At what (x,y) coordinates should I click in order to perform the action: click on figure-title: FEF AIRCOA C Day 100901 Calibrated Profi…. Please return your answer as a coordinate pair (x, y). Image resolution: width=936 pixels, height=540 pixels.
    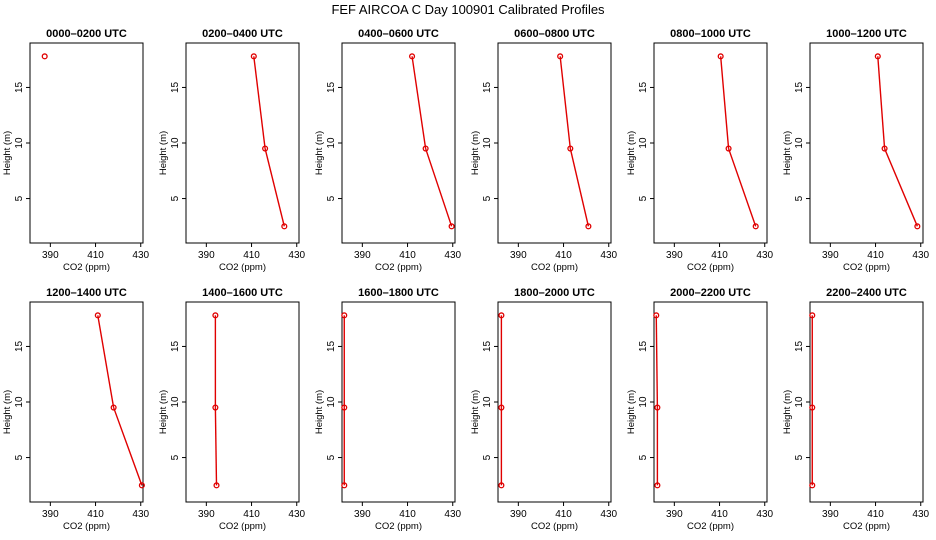
    Looking at the image, I should click on (468, 9).